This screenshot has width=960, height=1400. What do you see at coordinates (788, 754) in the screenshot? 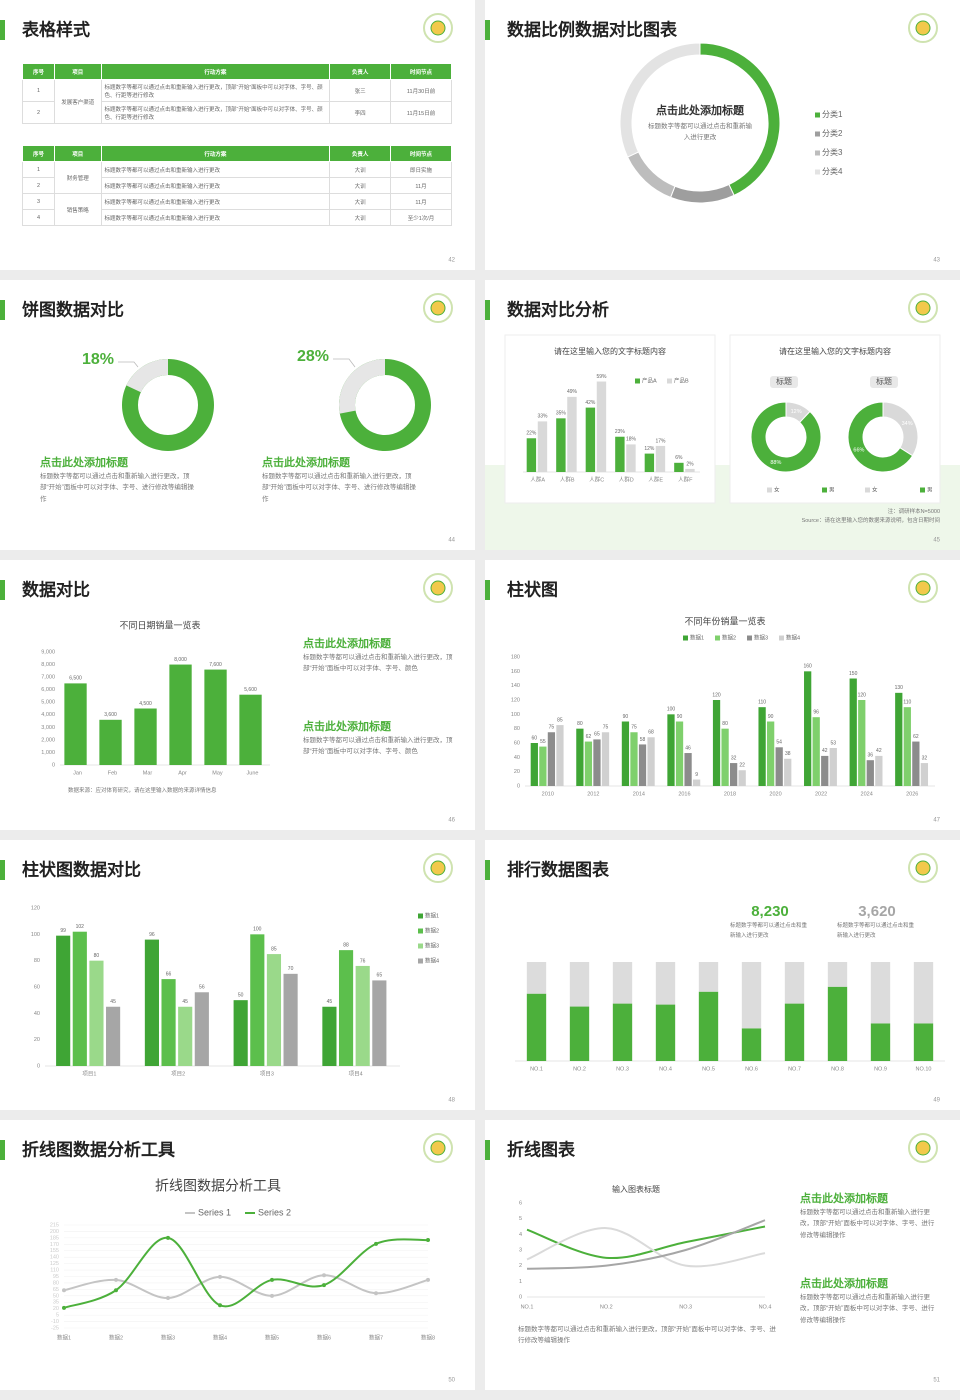
I see `data-label: 38` at bounding box center [788, 754].